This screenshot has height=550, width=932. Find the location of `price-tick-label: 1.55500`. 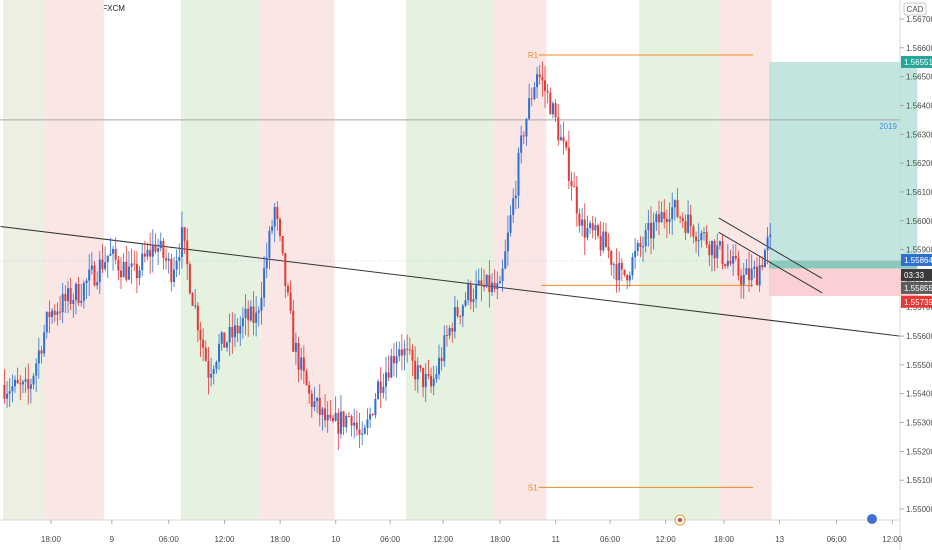

price-tick-label: 1.55500 is located at coordinates (919, 365).